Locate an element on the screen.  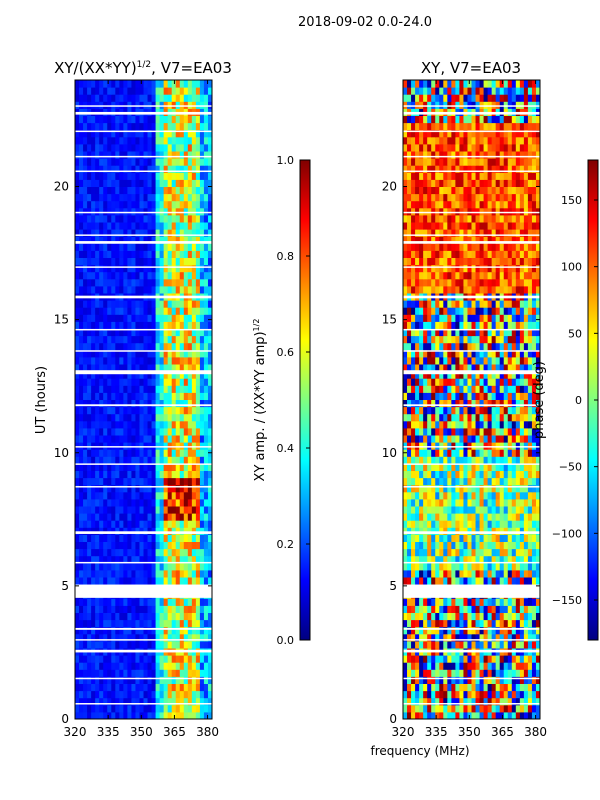
flagged-gap is located at coordinates (143, 640).